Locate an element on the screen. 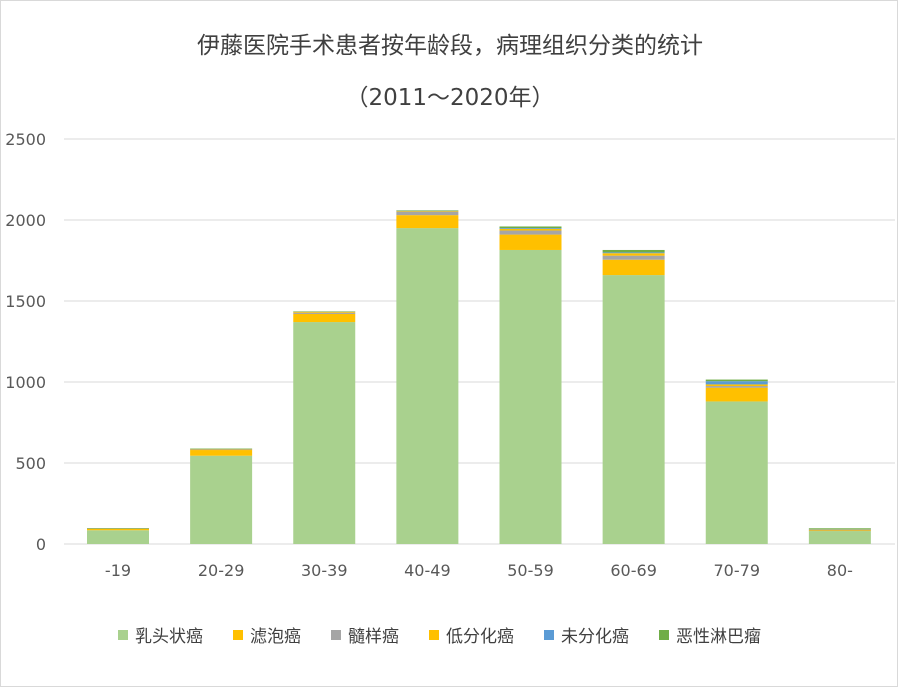 This screenshot has height=689, width=900. y-tick-label: 2000 is located at coordinates (25, 220).